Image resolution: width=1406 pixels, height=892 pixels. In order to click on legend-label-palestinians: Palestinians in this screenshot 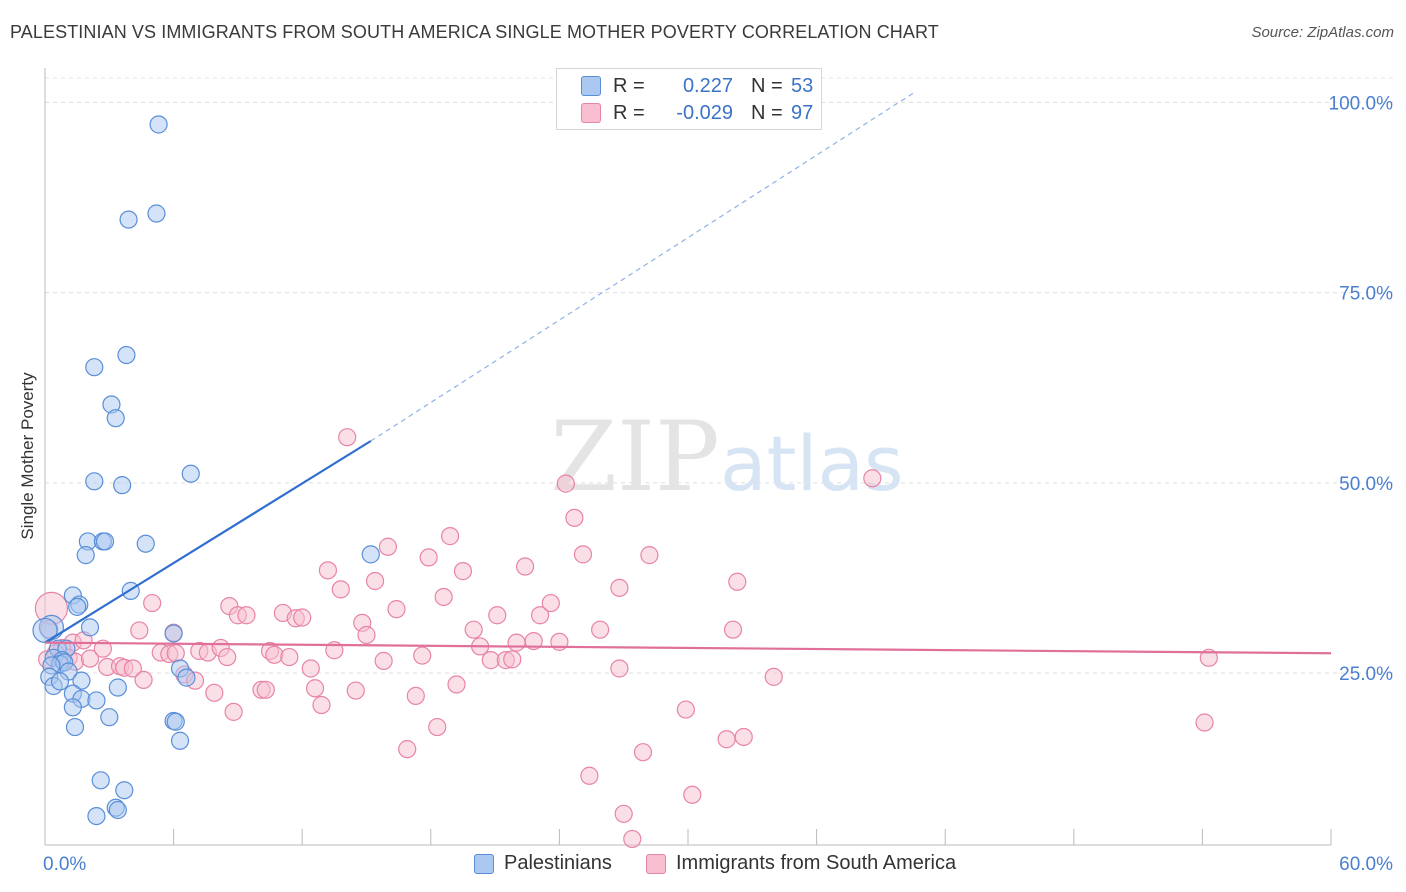, I will do `click(558, 863)`.